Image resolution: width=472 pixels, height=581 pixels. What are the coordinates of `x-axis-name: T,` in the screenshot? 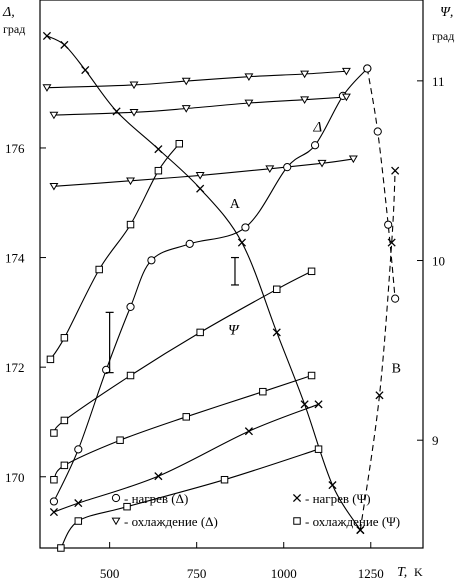 It's located at (402, 572).